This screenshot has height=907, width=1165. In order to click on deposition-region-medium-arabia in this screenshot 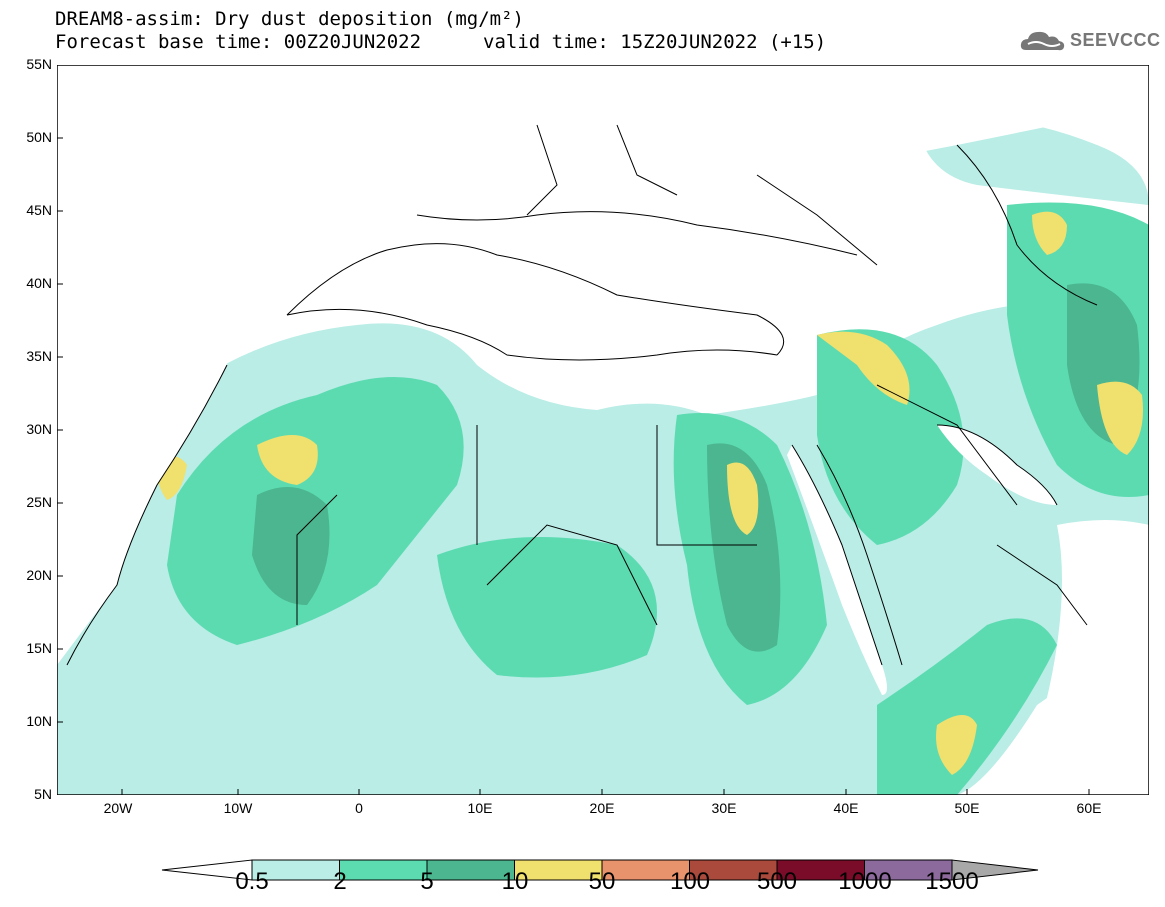, I will do `click(890, 437)`.